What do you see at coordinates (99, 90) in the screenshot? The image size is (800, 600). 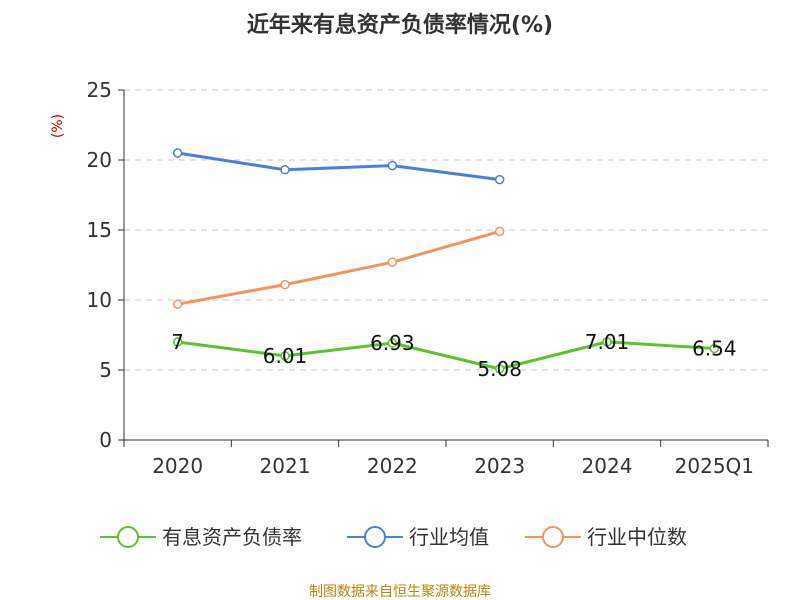 I see `y-tick-label: 25` at bounding box center [99, 90].